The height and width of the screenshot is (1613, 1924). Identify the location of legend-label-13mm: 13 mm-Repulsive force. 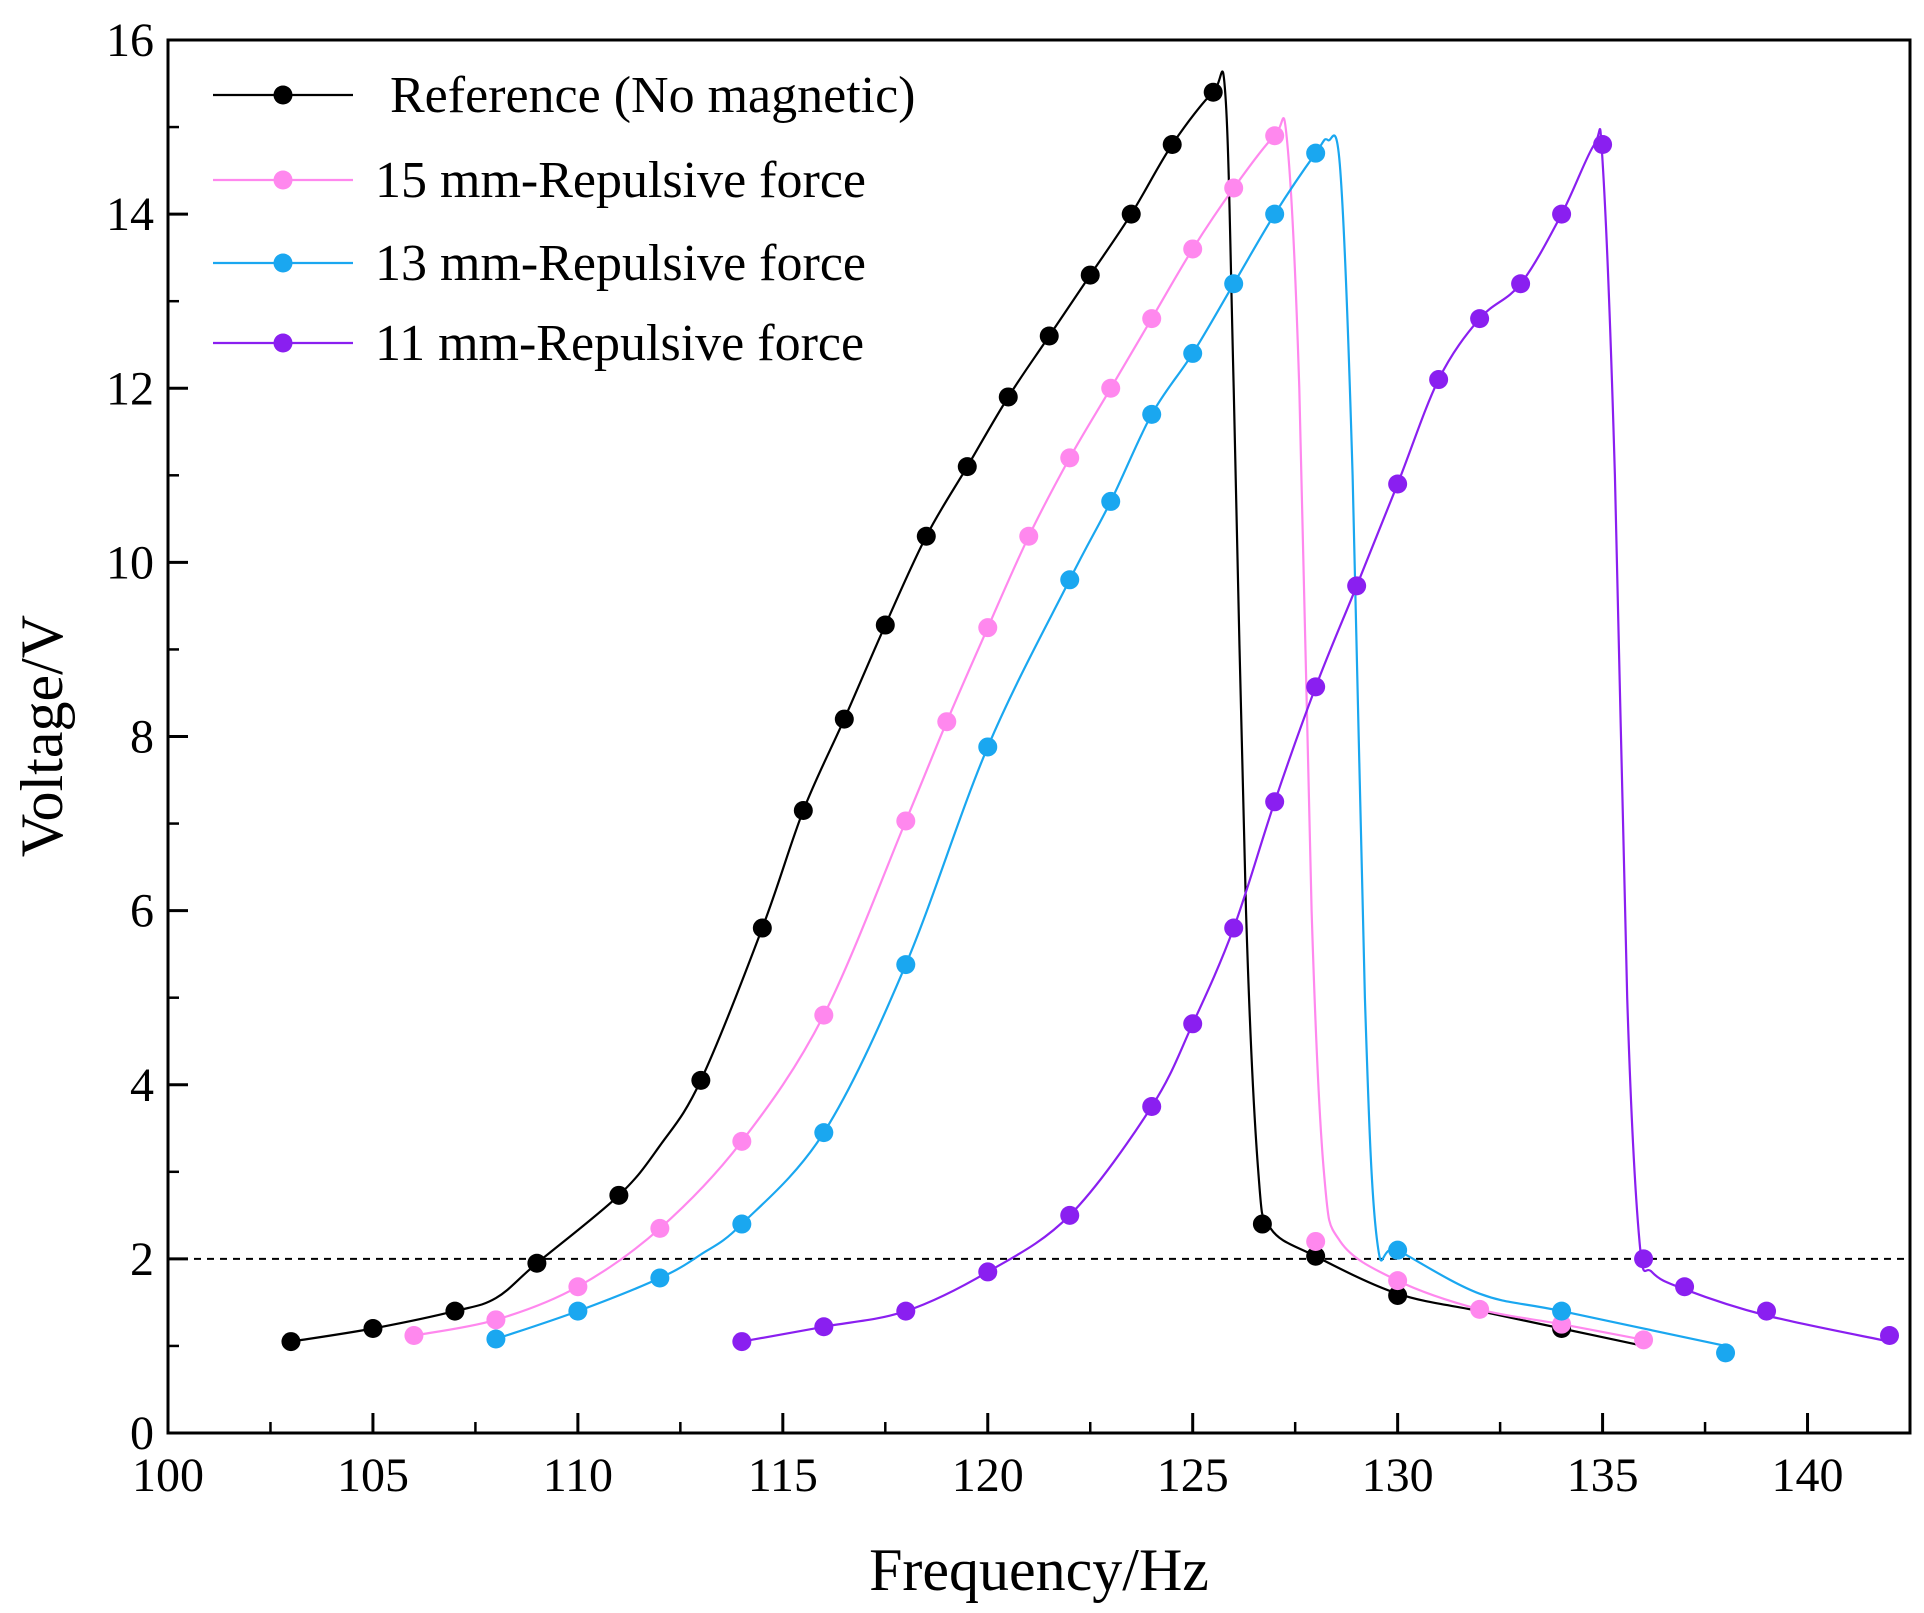
(620, 263).